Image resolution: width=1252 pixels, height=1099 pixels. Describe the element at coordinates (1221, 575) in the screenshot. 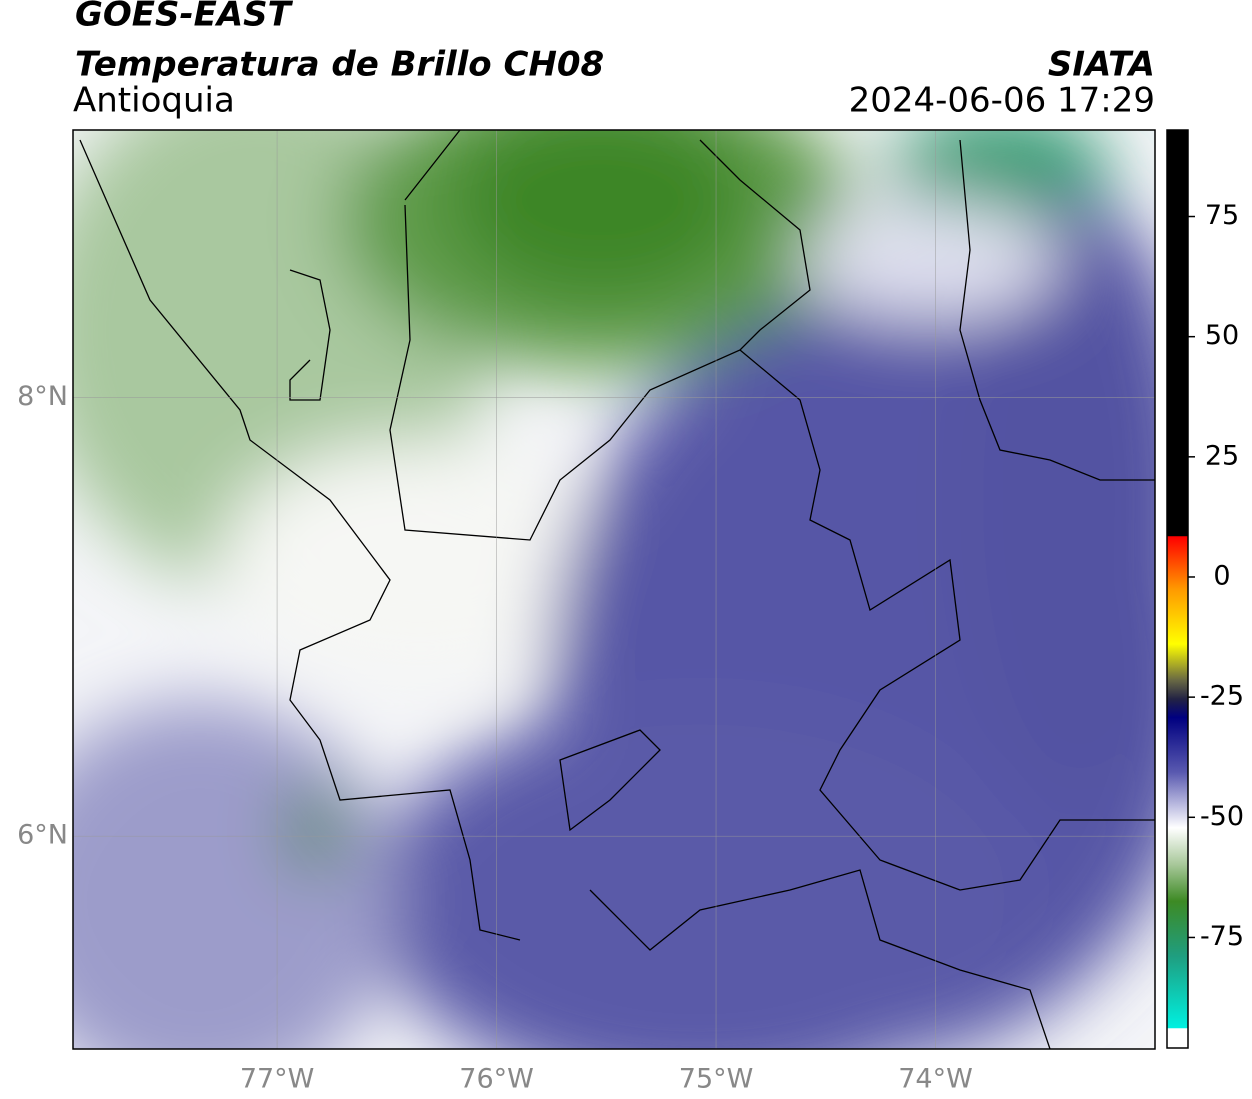

I see `colorbar-tick-label: 0` at that location.